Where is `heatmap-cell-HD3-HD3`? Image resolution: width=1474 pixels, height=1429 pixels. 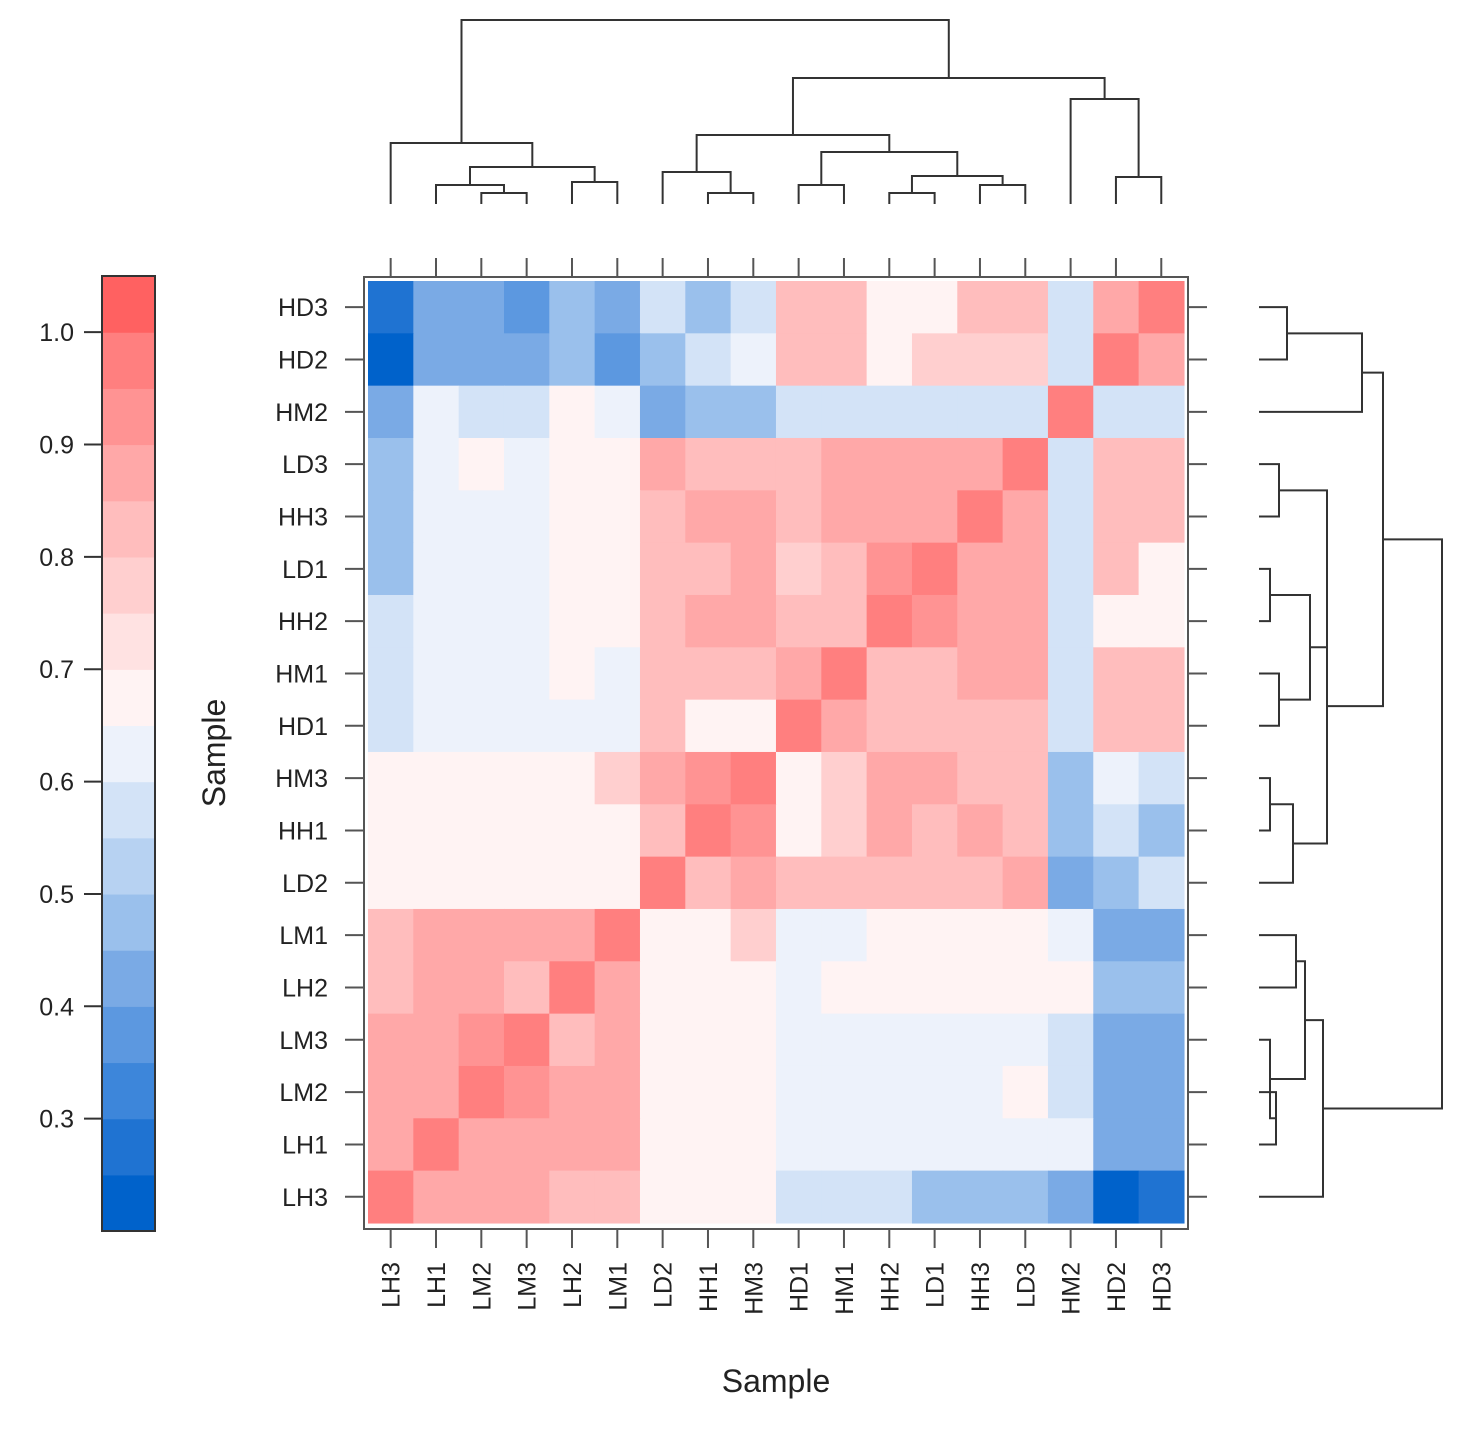 heatmap-cell-HD3-HD3 is located at coordinates (1161, 307).